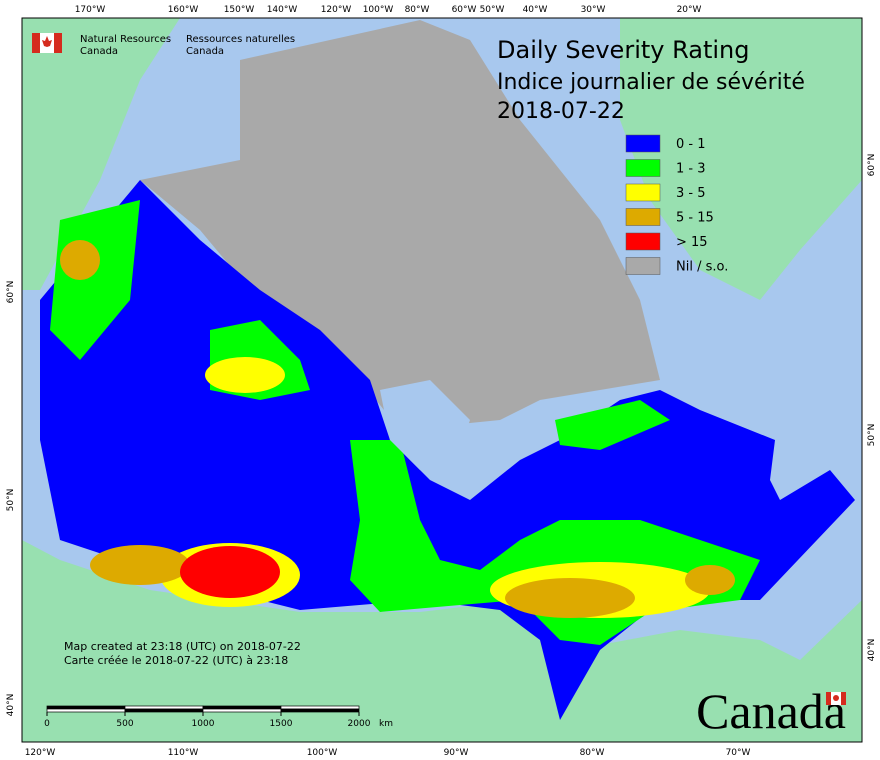 This screenshot has width=880, height=760. What do you see at coordinates (125, 39) in the screenshot?
I see `org-en: Natural Resources` at bounding box center [125, 39].